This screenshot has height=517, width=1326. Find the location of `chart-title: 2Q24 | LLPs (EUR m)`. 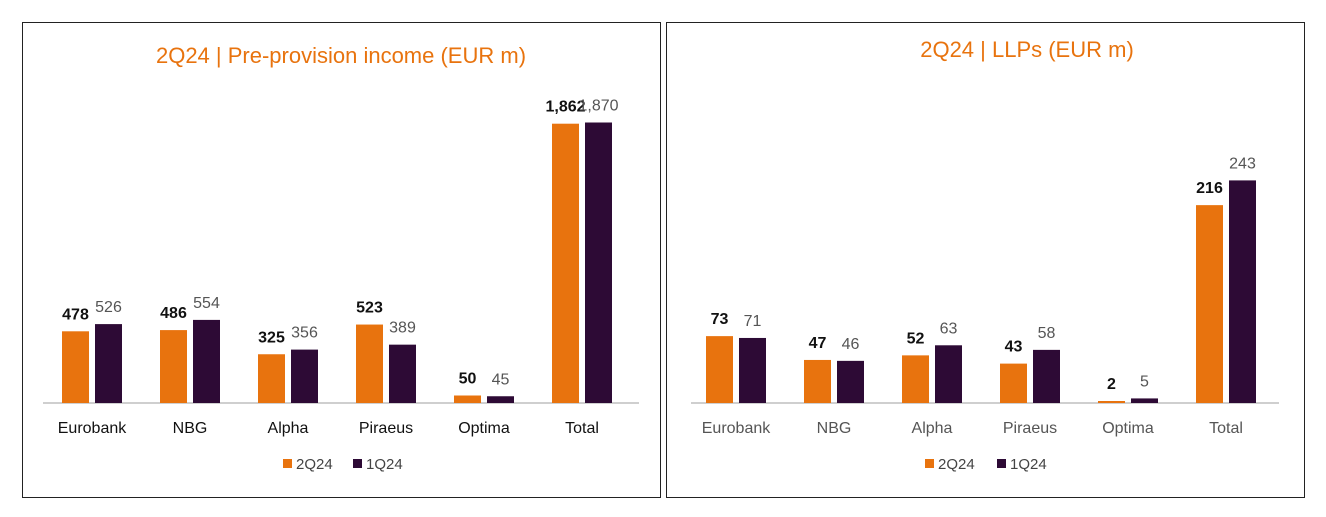

chart-title: 2Q24 | LLPs (EUR m) is located at coordinates (1027, 49).